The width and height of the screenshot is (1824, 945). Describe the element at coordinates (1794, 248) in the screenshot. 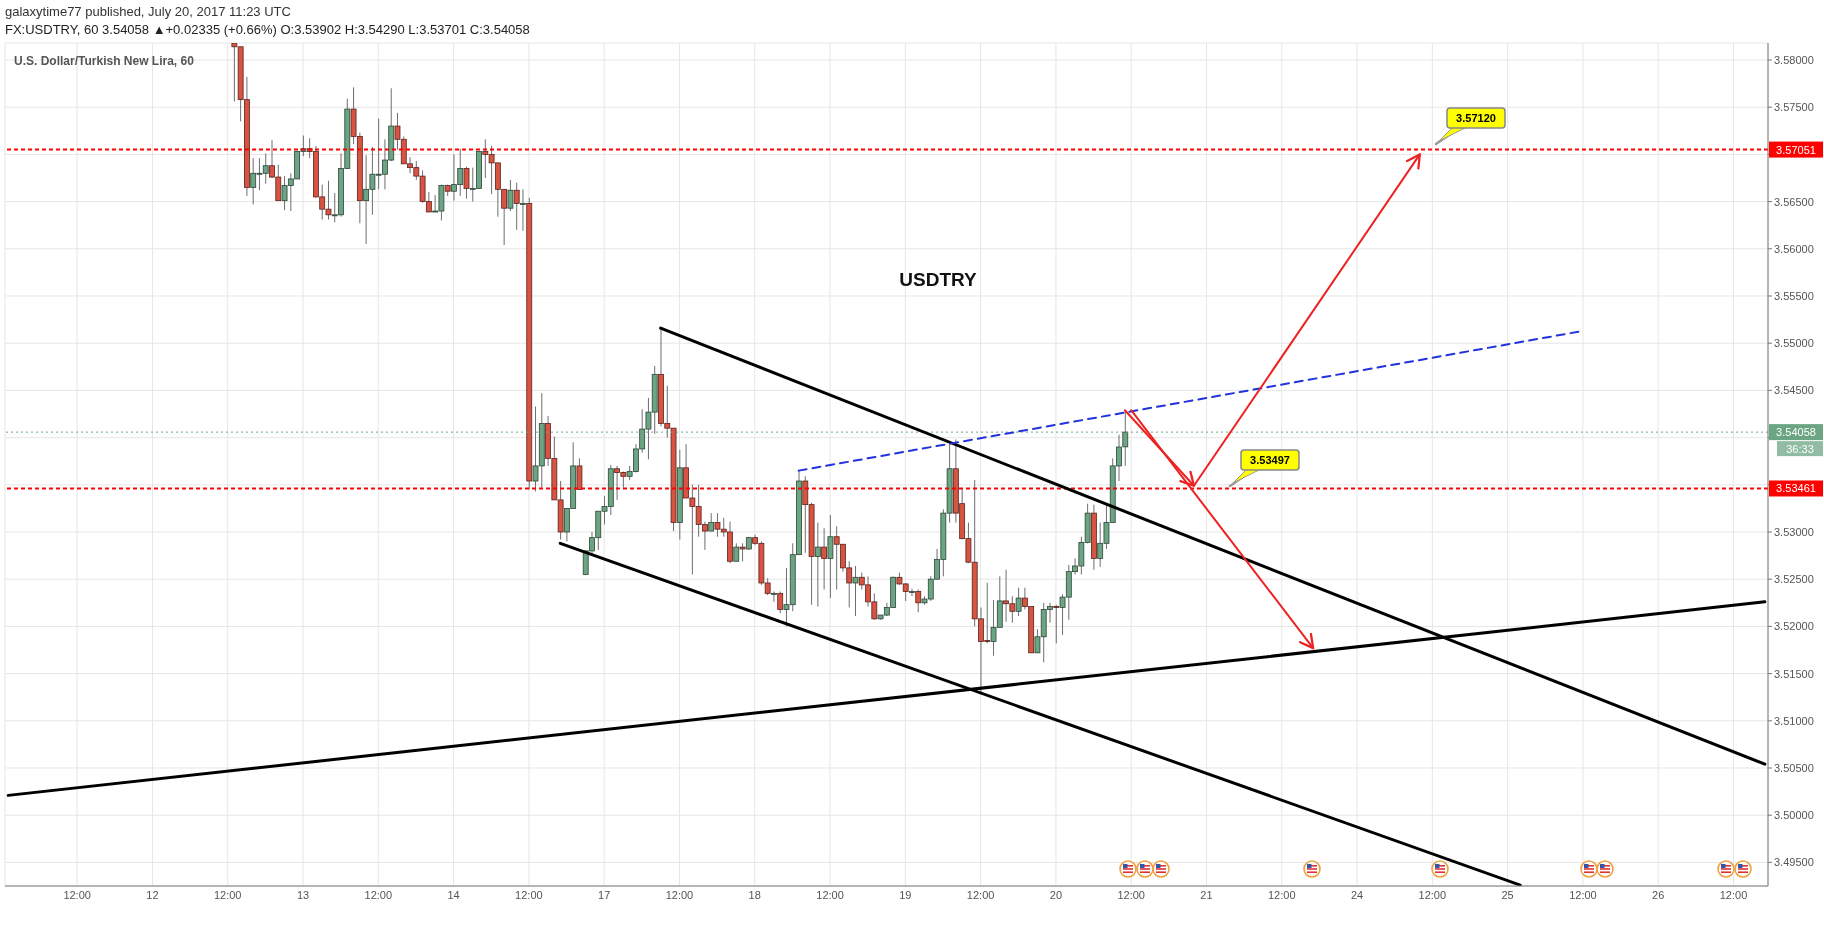

I see `y-tick-label: 3.56000` at that location.